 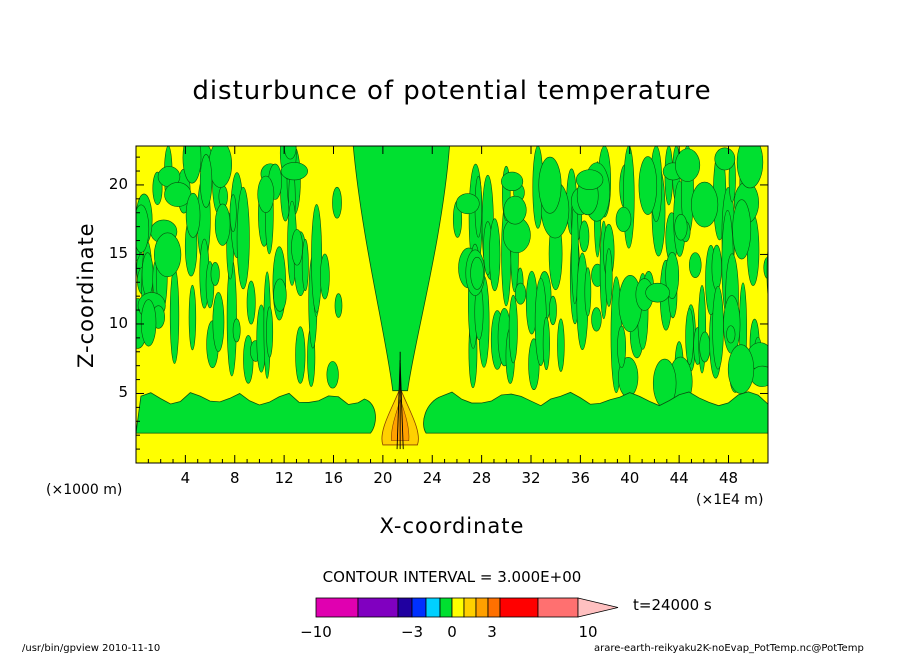 What do you see at coordinates (86, 295) in the screenshot?
I see `y-axis-label: Z-coordinate` at bounding box center [86, 295].